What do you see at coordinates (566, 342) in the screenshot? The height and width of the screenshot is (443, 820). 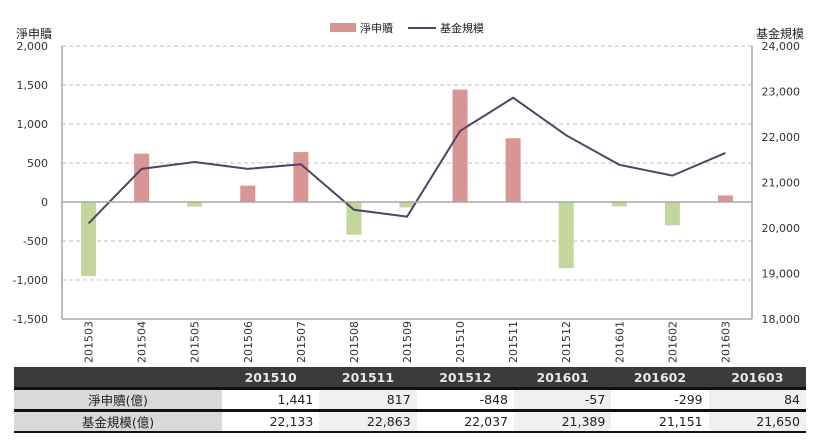 I see `x-tick-label: 201512` at bounding box center [566, 342].